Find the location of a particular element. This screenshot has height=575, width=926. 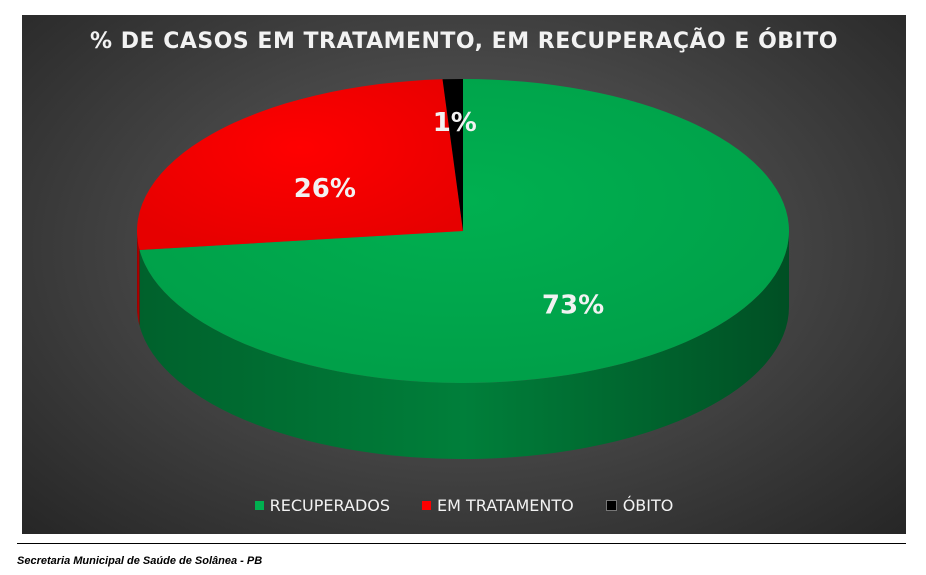

data-label-recuperados: 73% is located at coordinates (573, 306).